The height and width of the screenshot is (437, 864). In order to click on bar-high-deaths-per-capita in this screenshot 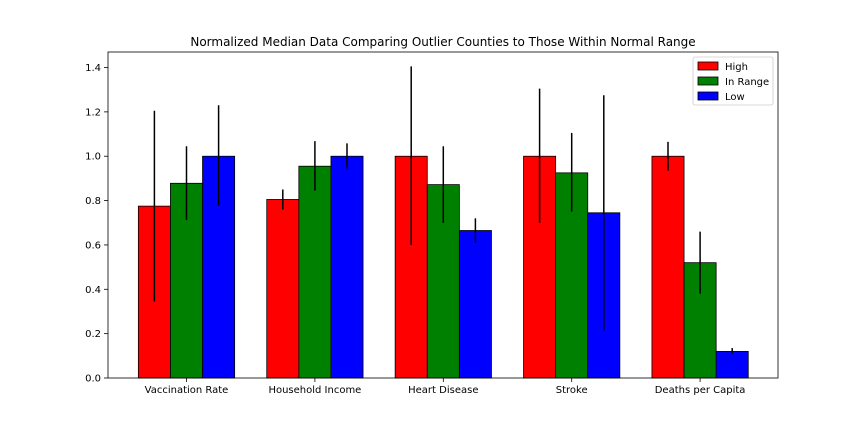, I will do `click(668, 267)`.